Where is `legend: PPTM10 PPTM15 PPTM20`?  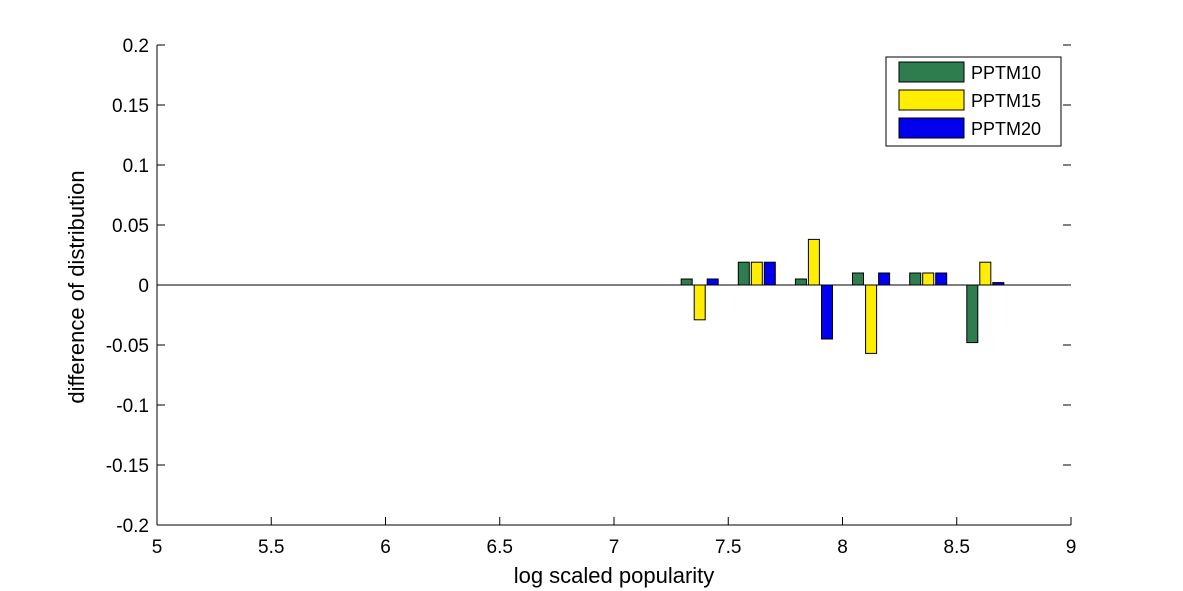 legend: PPTM10 PPTM15 PPTM20 is located at coordinates (973, 101).